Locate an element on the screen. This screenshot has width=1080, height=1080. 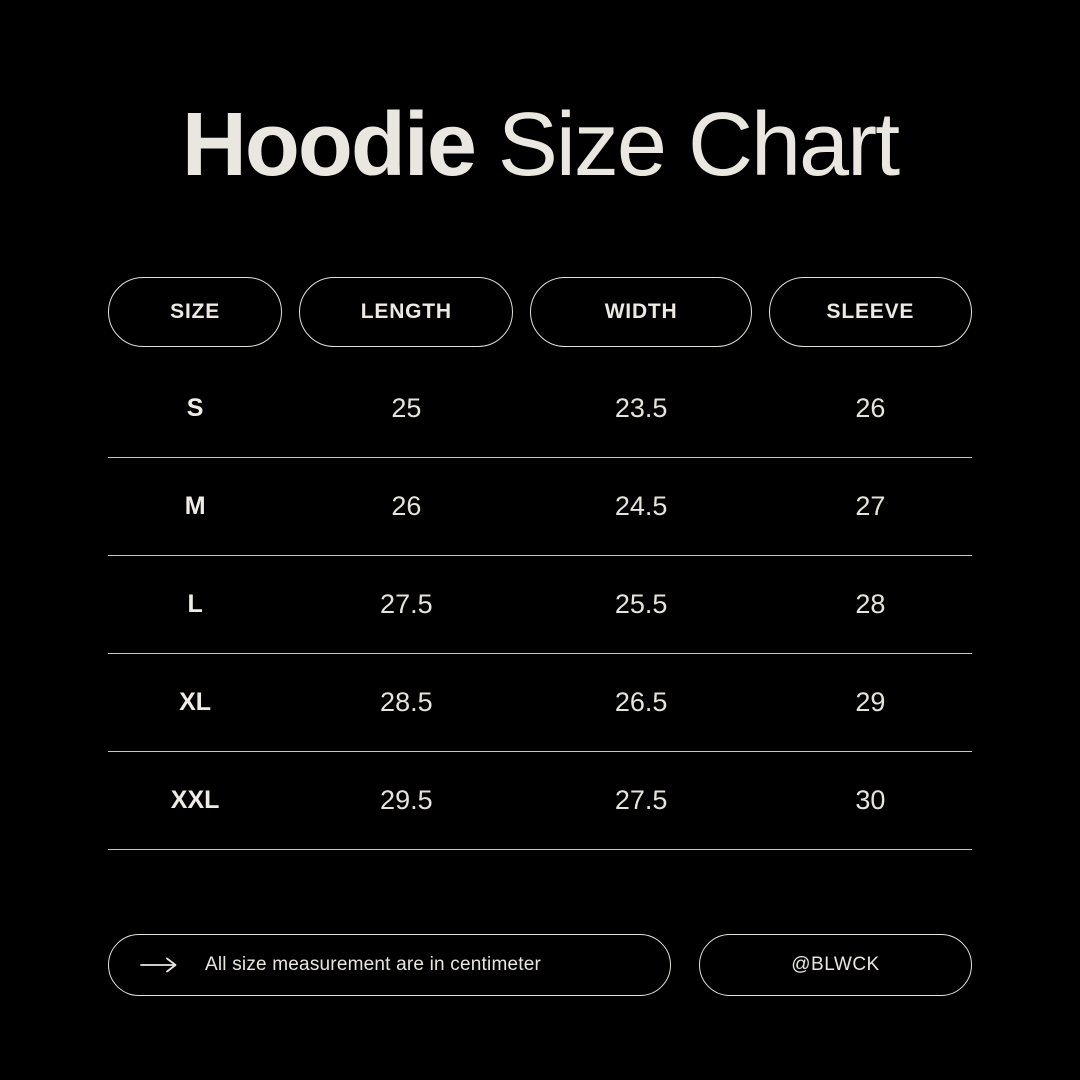
sleeve-value: 26 is located at coordinates (870, 408).